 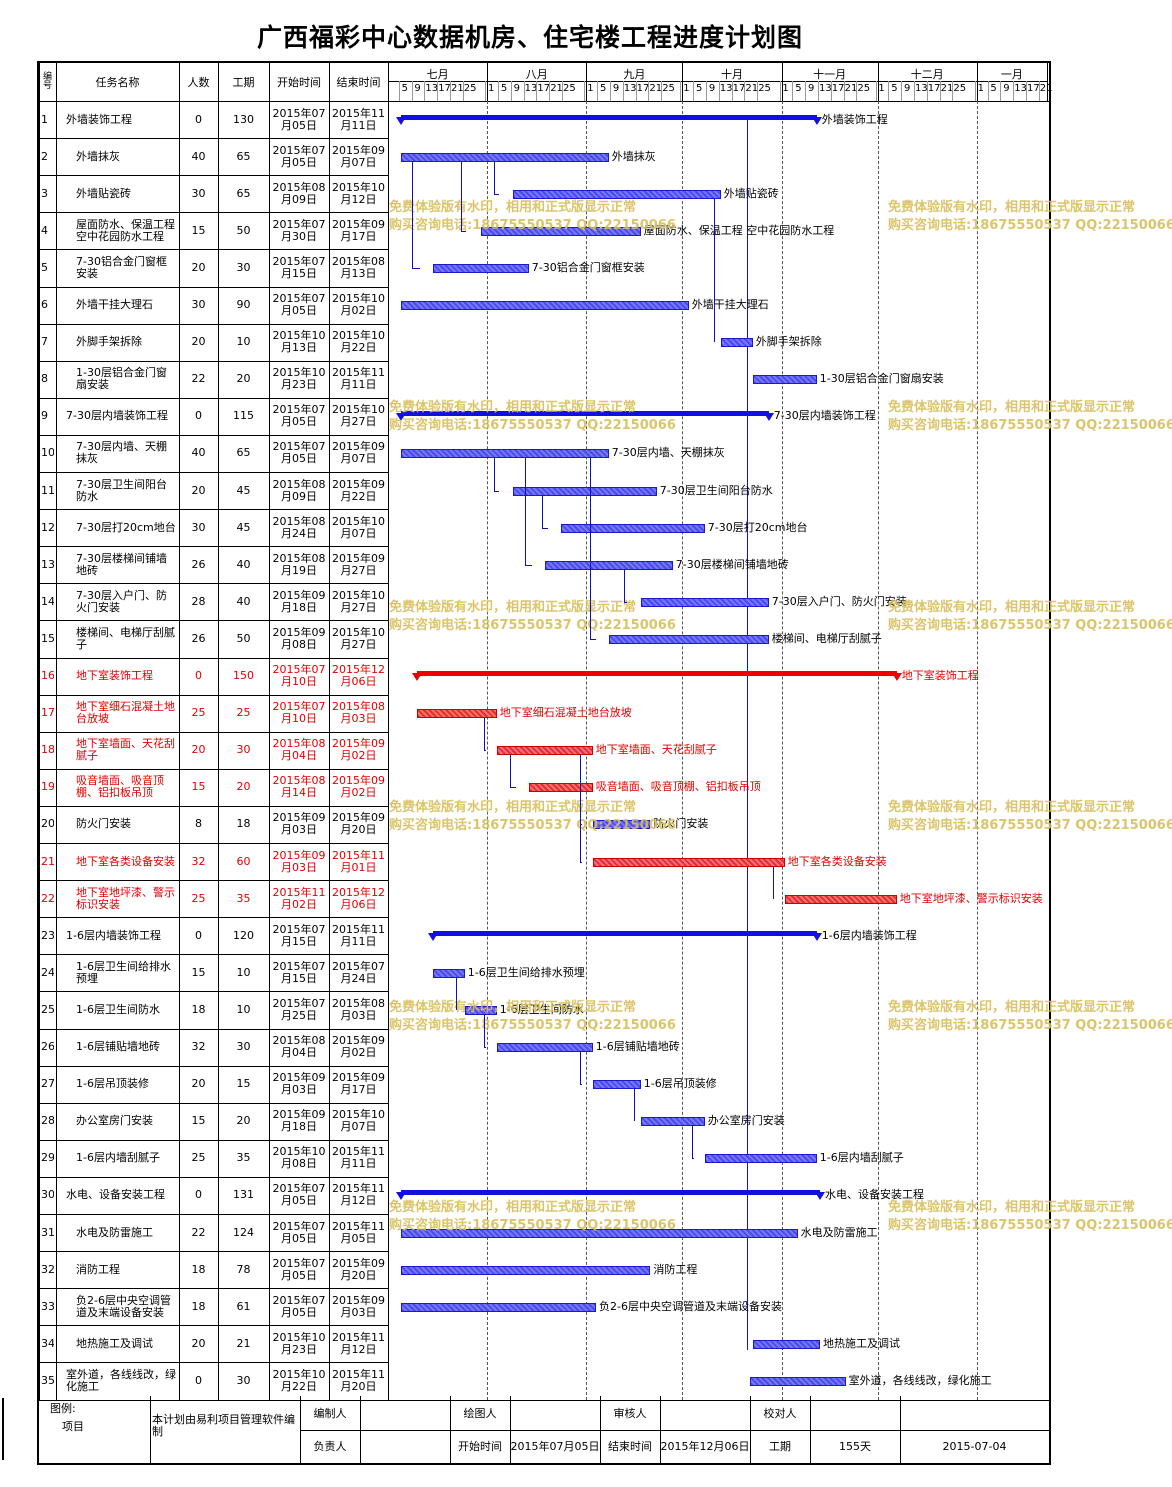 I want to click on task-name-cell: 7-30层内墙装饰工程, so click(x=117, y=416).